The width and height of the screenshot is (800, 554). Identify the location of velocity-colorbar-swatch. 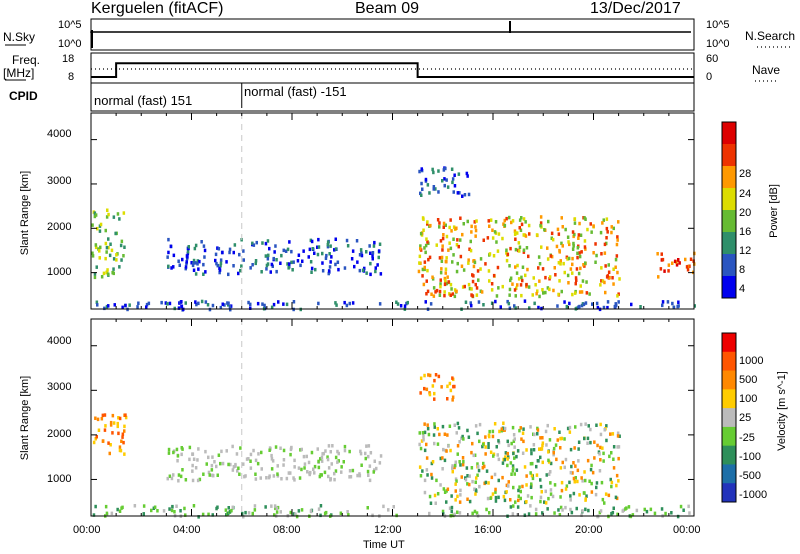
(729, 399).